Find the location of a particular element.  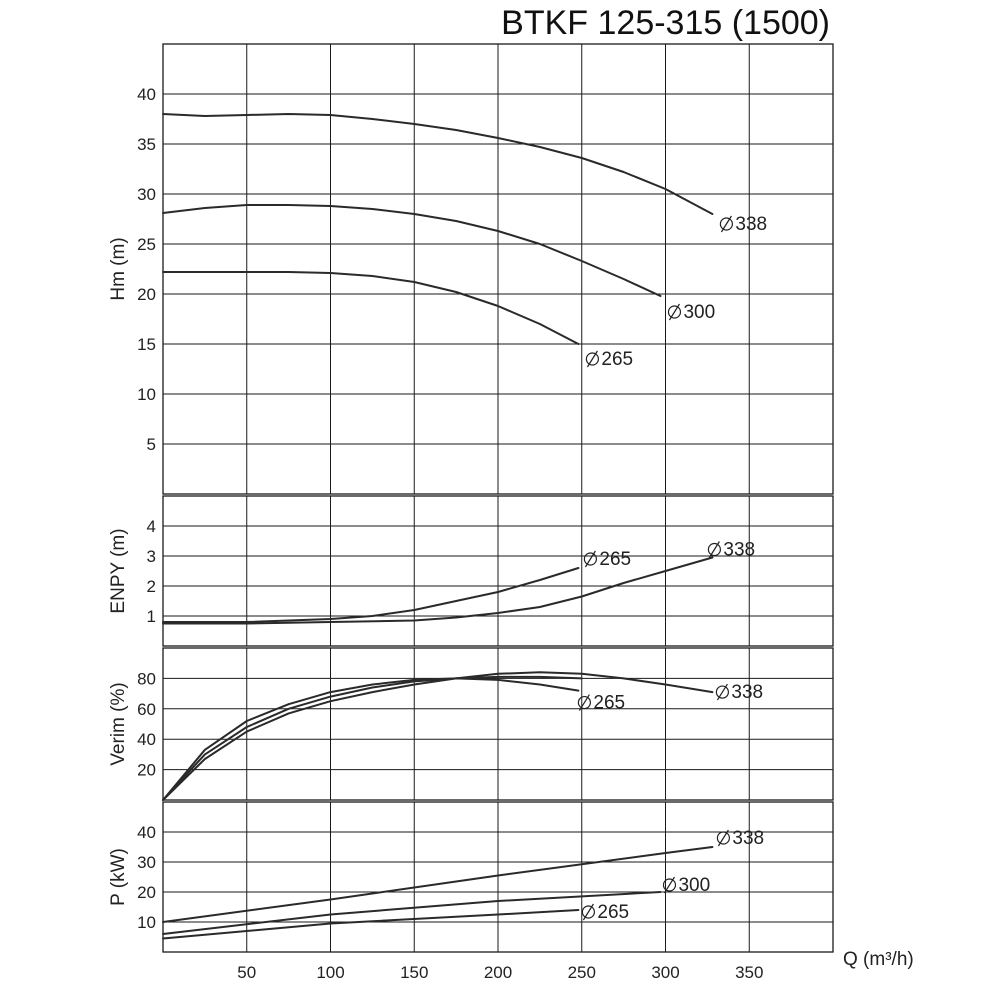

panel-verim: 20 40 60 80 Verim (%) 265 338 is located at coordinates (471, 724).